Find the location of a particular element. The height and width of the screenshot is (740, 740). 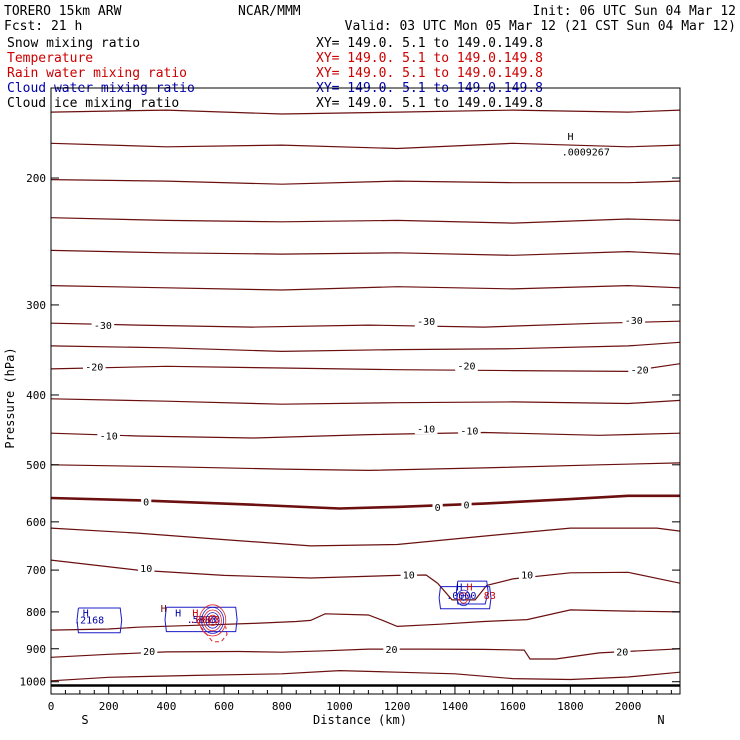

y-tick-label: 300 is located at coordinates (36, 305).